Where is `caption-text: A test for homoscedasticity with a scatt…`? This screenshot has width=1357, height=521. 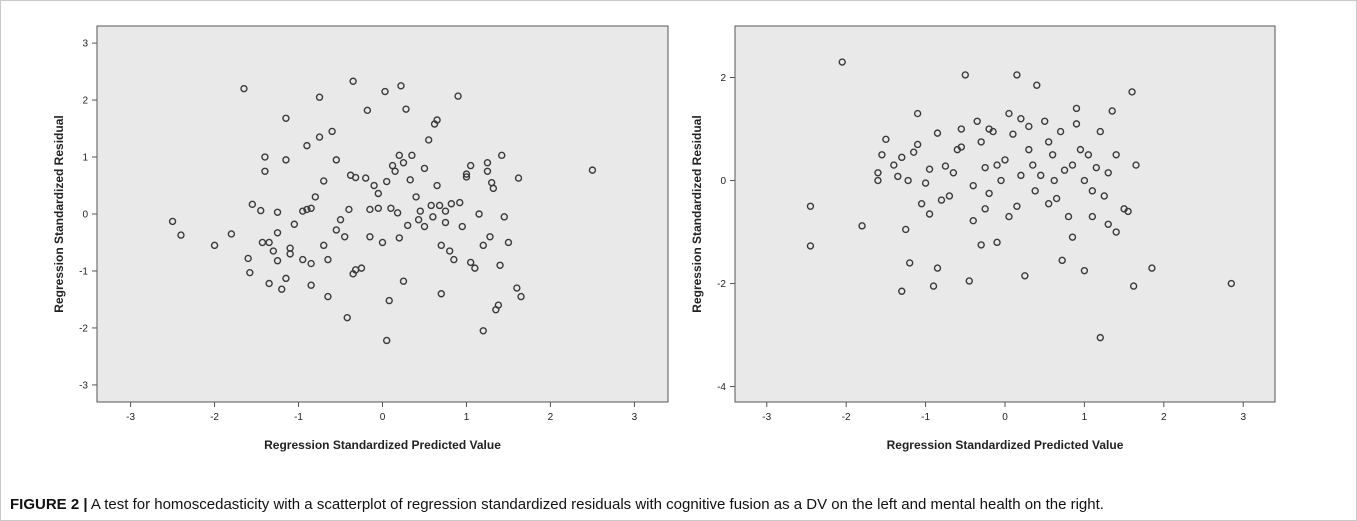 caption-text: A test for homoscedasticity with a scatt… is located at coordinates (595, 504).